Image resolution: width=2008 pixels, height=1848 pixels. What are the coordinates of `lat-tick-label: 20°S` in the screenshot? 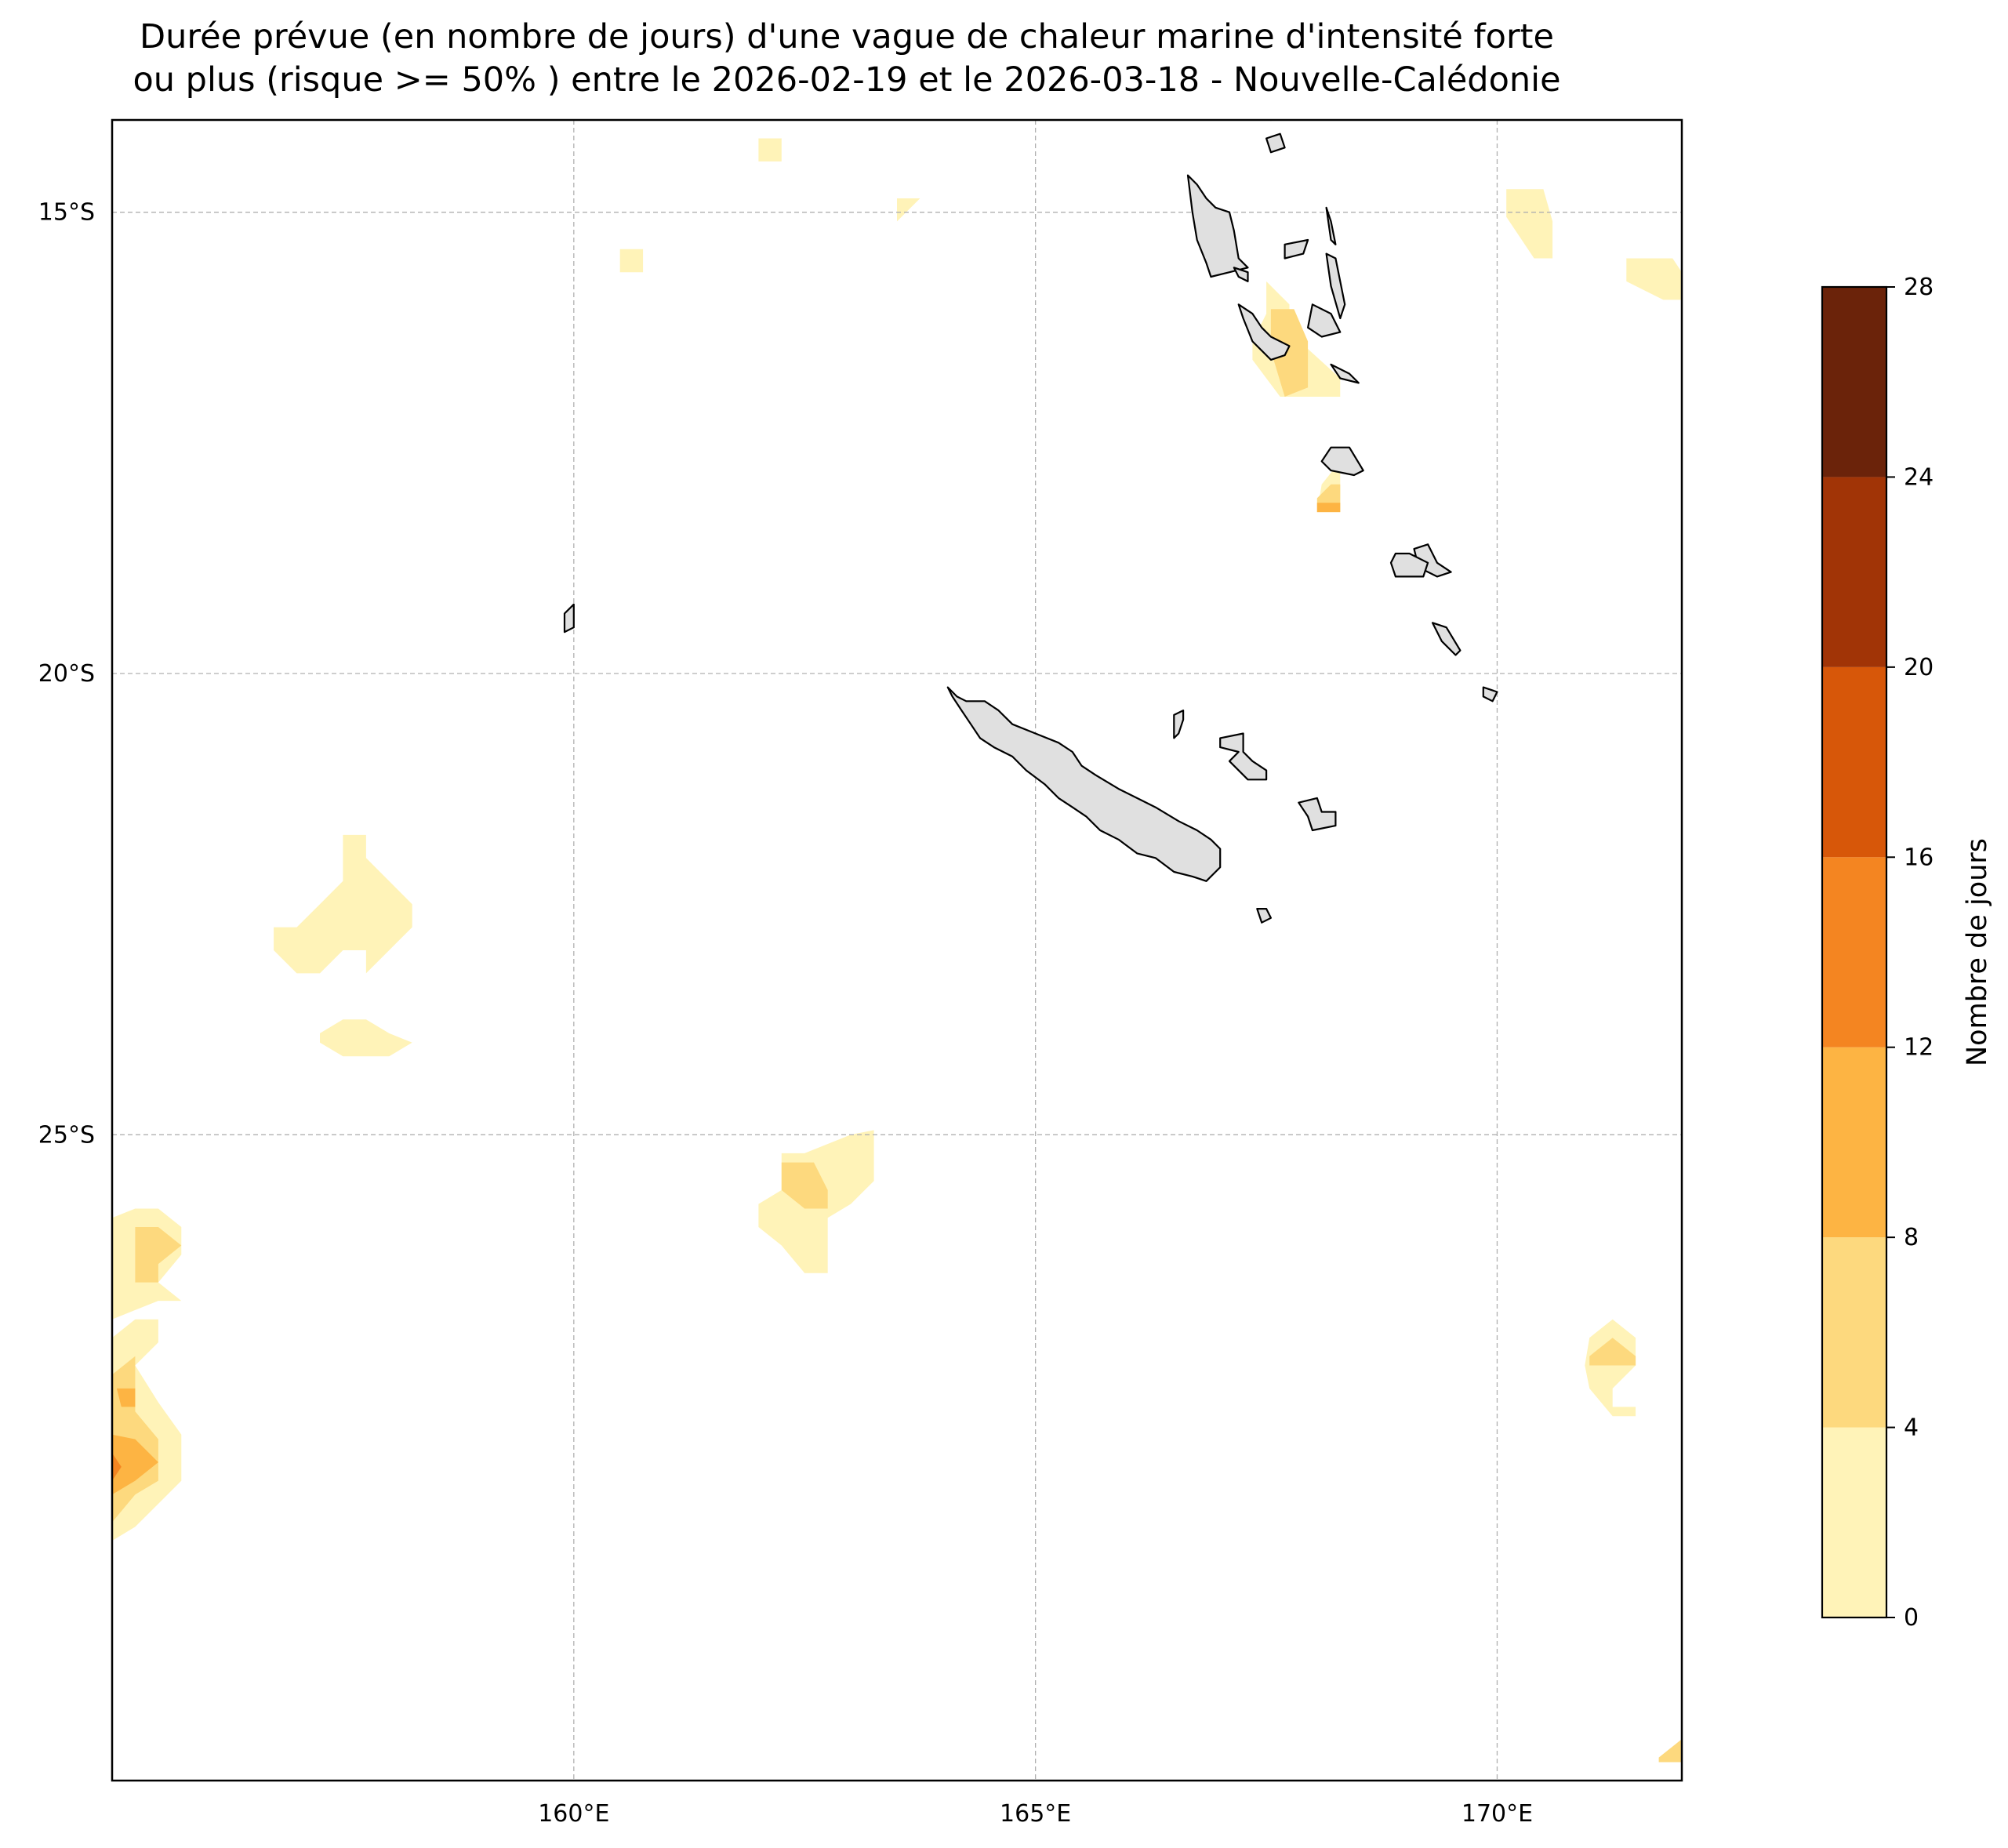 It's located at (66, 674).